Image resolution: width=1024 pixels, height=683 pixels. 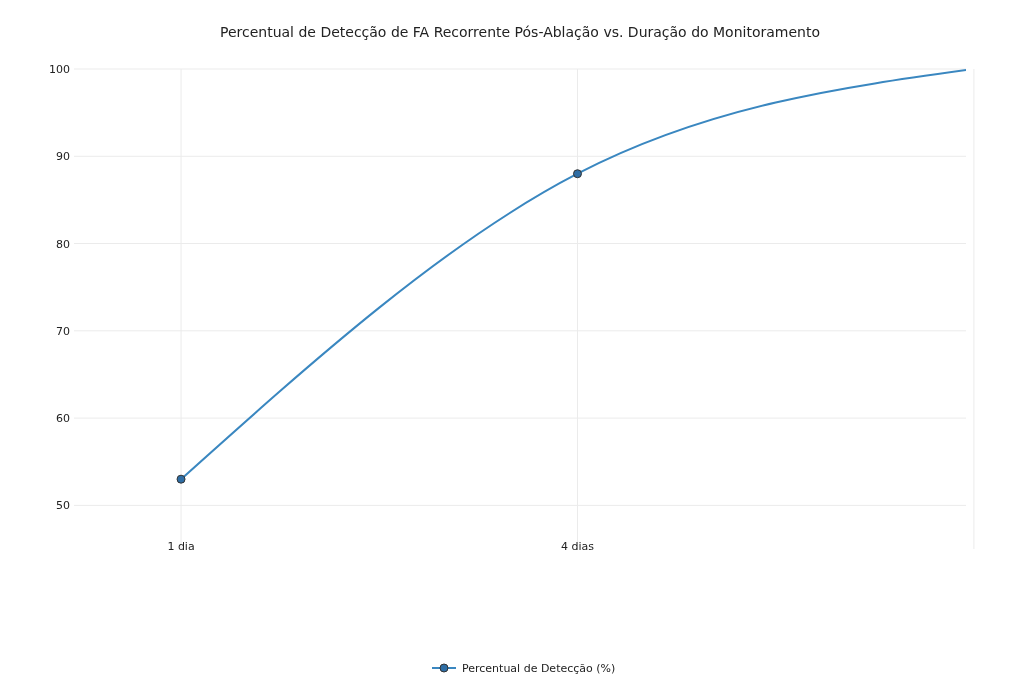 What do you see at coordinates (63, 506) in the screenshot?
I see `y-tick-label: 50` at bounding box center [63, 506].